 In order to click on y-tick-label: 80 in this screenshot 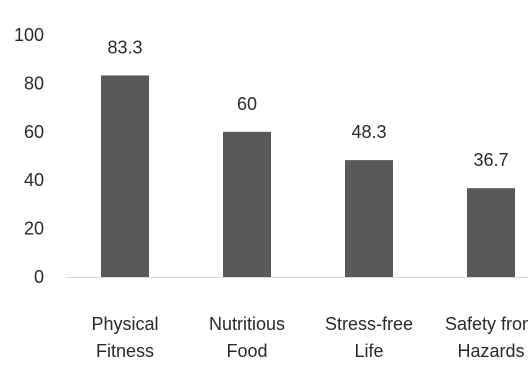, I will do `click(34, 83)`.